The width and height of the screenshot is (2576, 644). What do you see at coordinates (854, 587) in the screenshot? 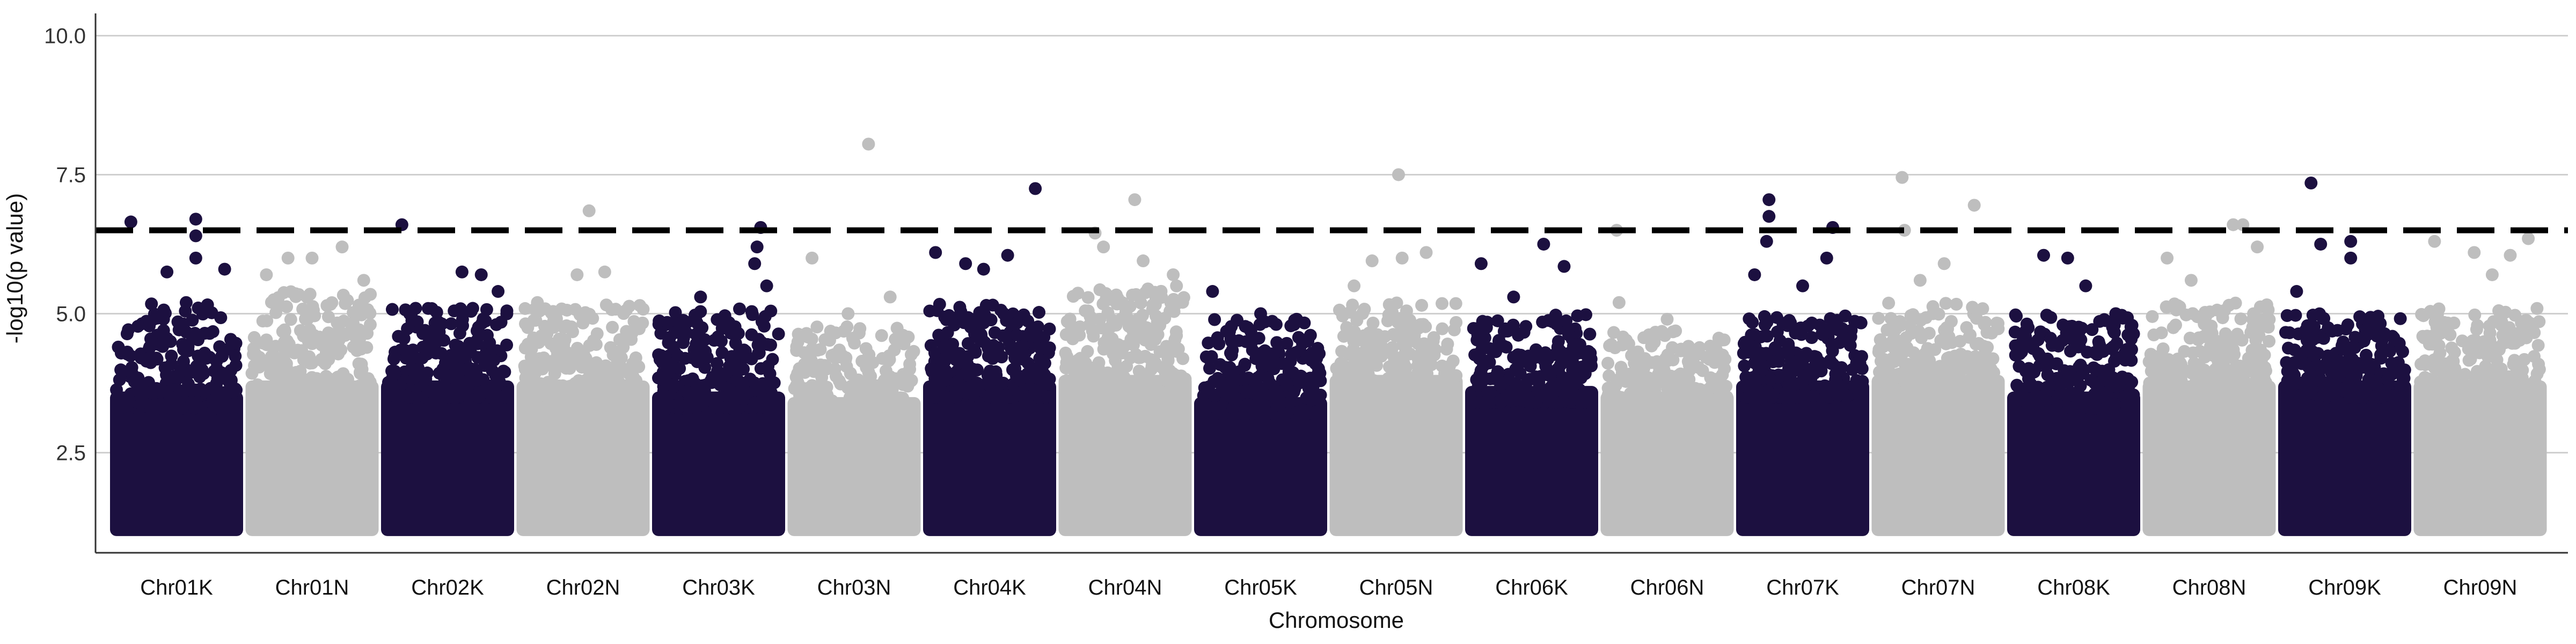
I see `x-tick-label: Chr03N` at bounding box center [854, 587].